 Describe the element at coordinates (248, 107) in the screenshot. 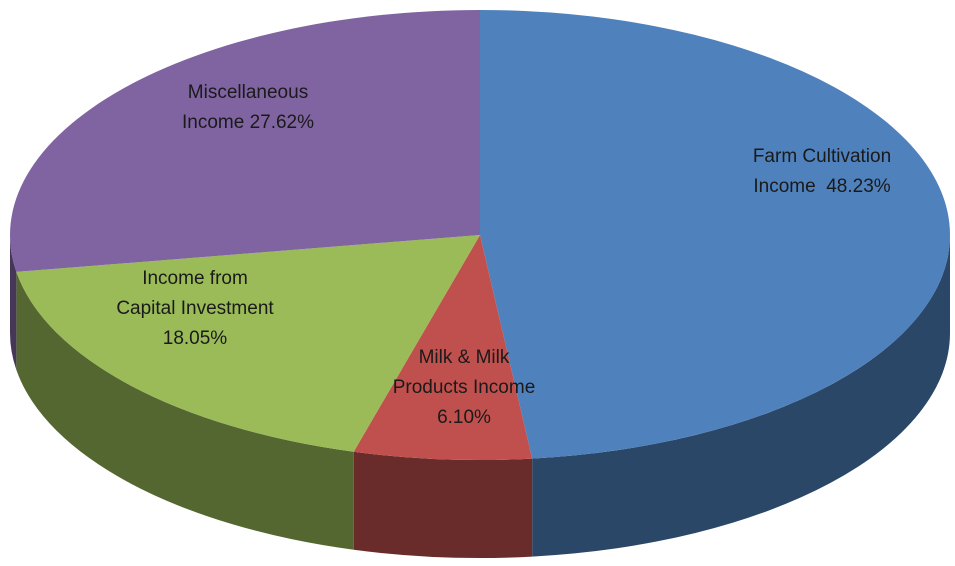

I see `slice-label-3: Miscellaneous Income 27.62%` at that location.